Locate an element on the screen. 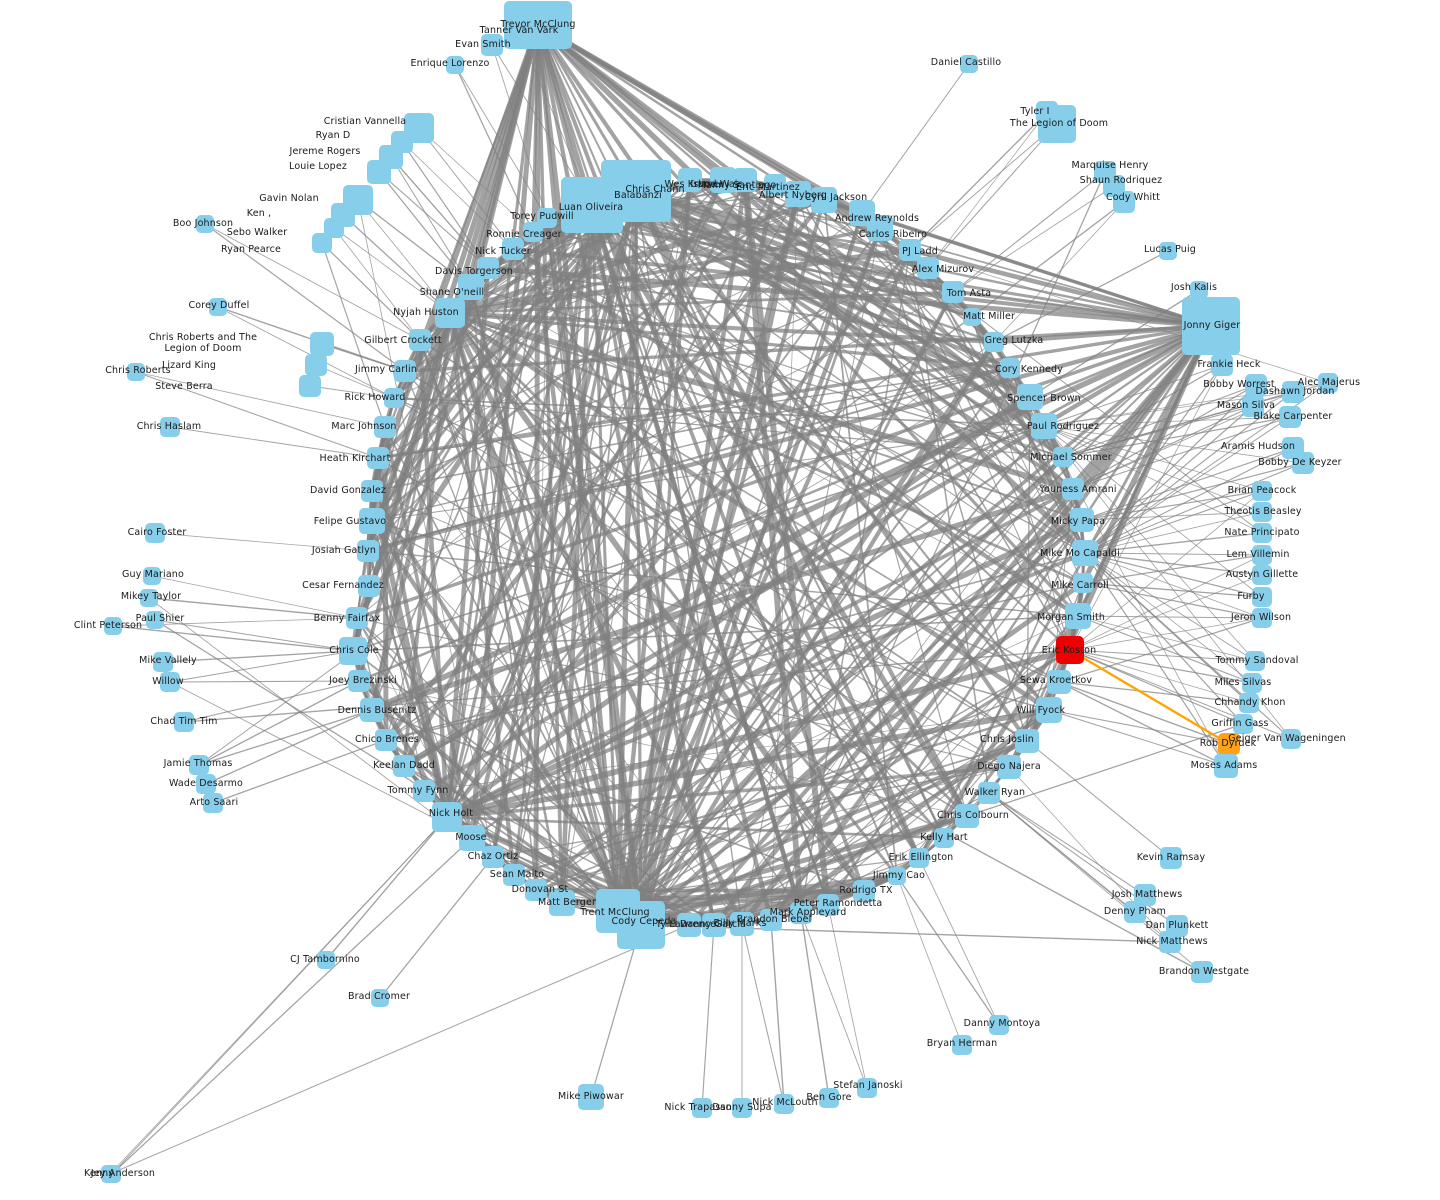 The image size is (1440, 1200). graph-edge-highlighted is located at coordinates (1149, 697).